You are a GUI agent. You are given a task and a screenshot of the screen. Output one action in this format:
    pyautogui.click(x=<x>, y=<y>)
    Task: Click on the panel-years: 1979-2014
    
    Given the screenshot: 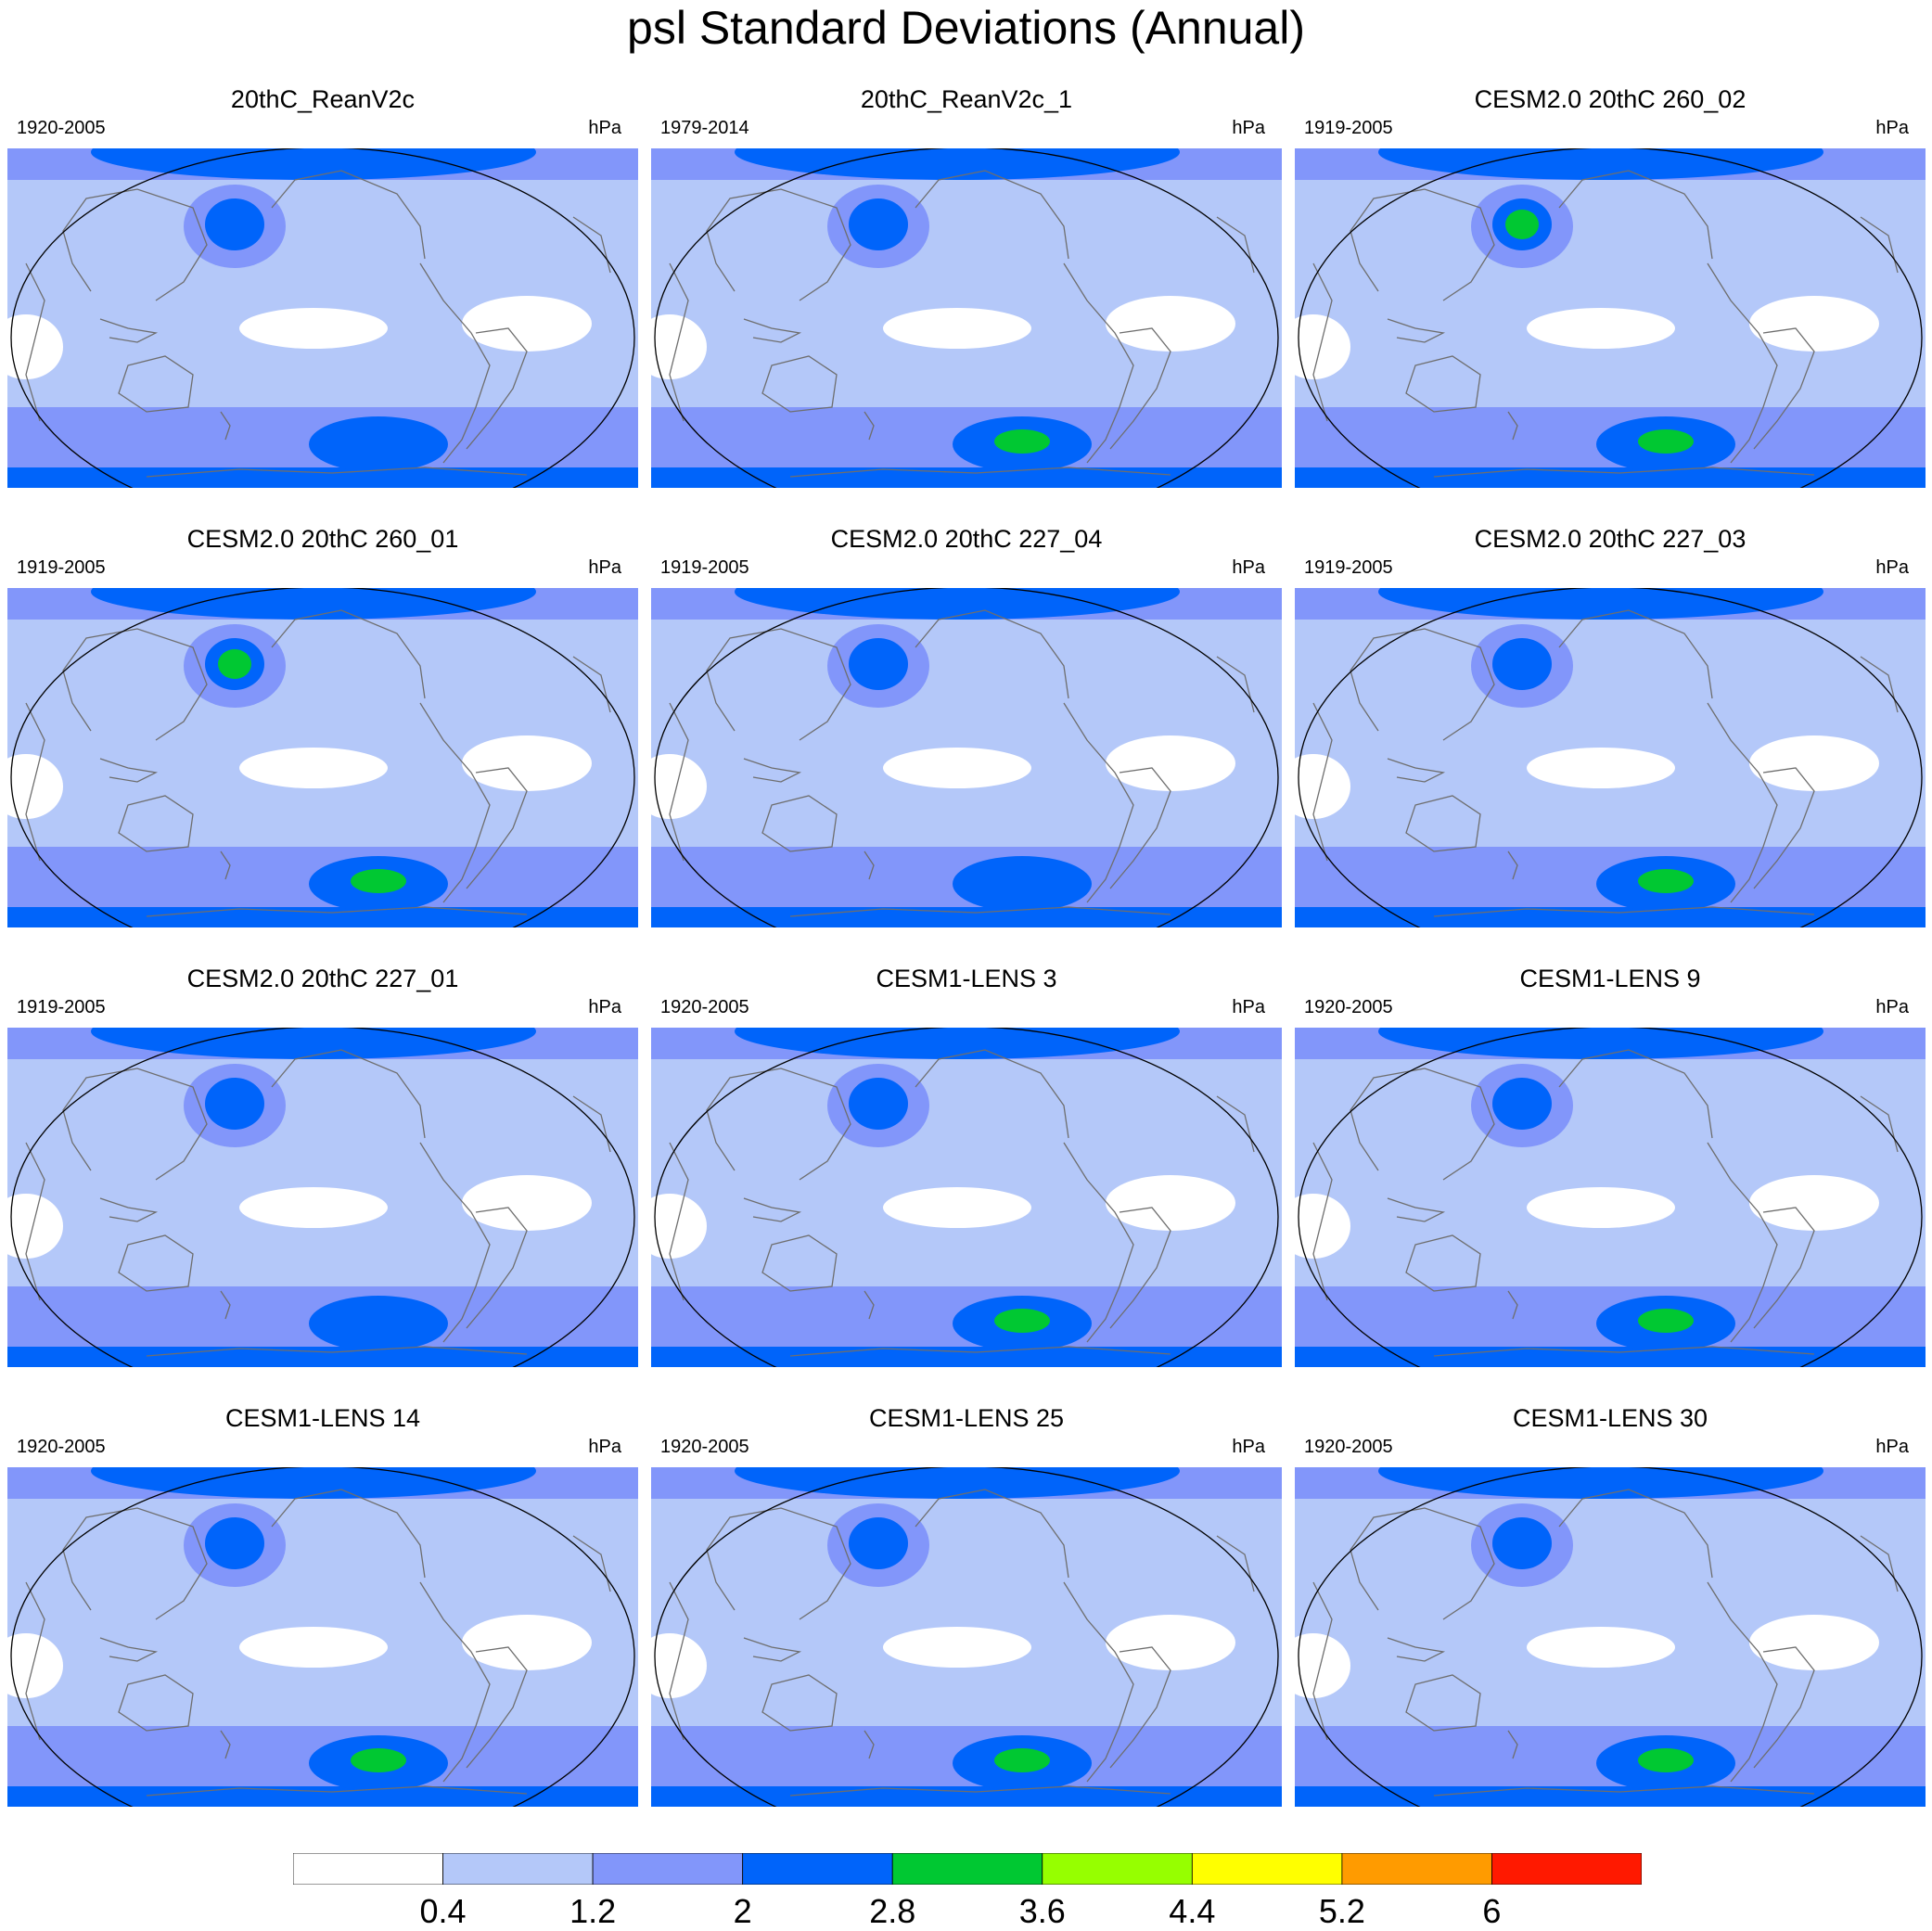 What is the action you would take?
    pyautogui.click(x=704, y=128)
    